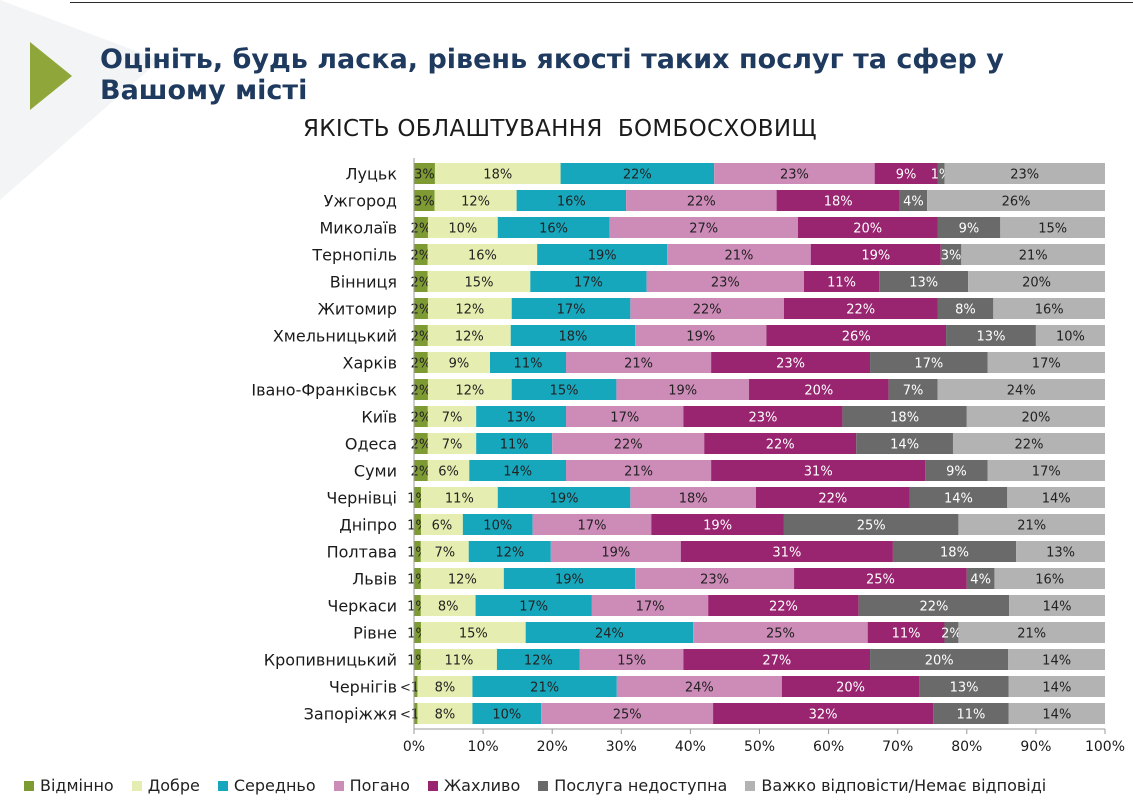 This screenshot has height=809, width=1133. What do you see at coordinates (552, 747) in the screenshot?
I see `x-tick-label: 20%` at bounding box center [552, 747].